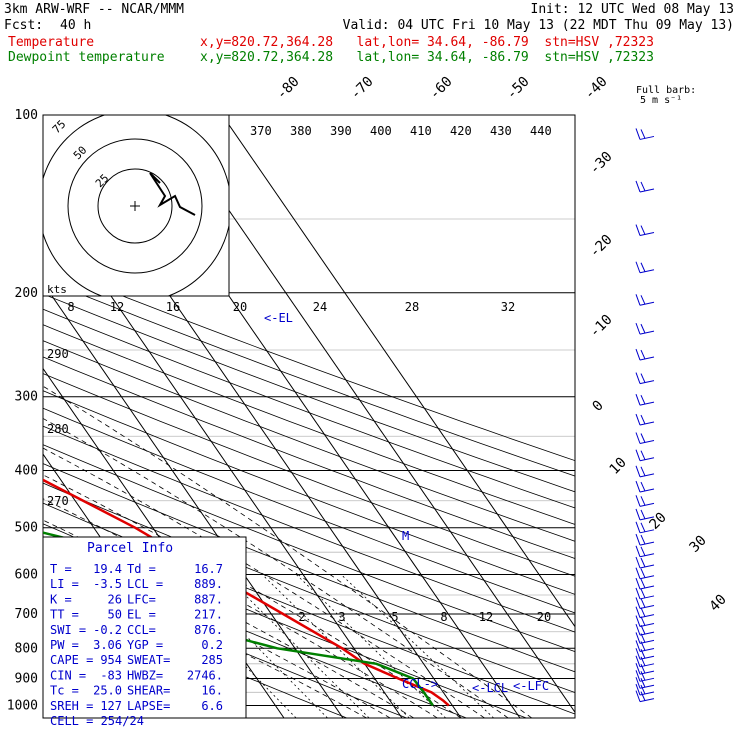  What do you see at coordinates (107, 569) in the screenshot?
I see `parcel-value: 19.4` at bounding box center [107, 569].